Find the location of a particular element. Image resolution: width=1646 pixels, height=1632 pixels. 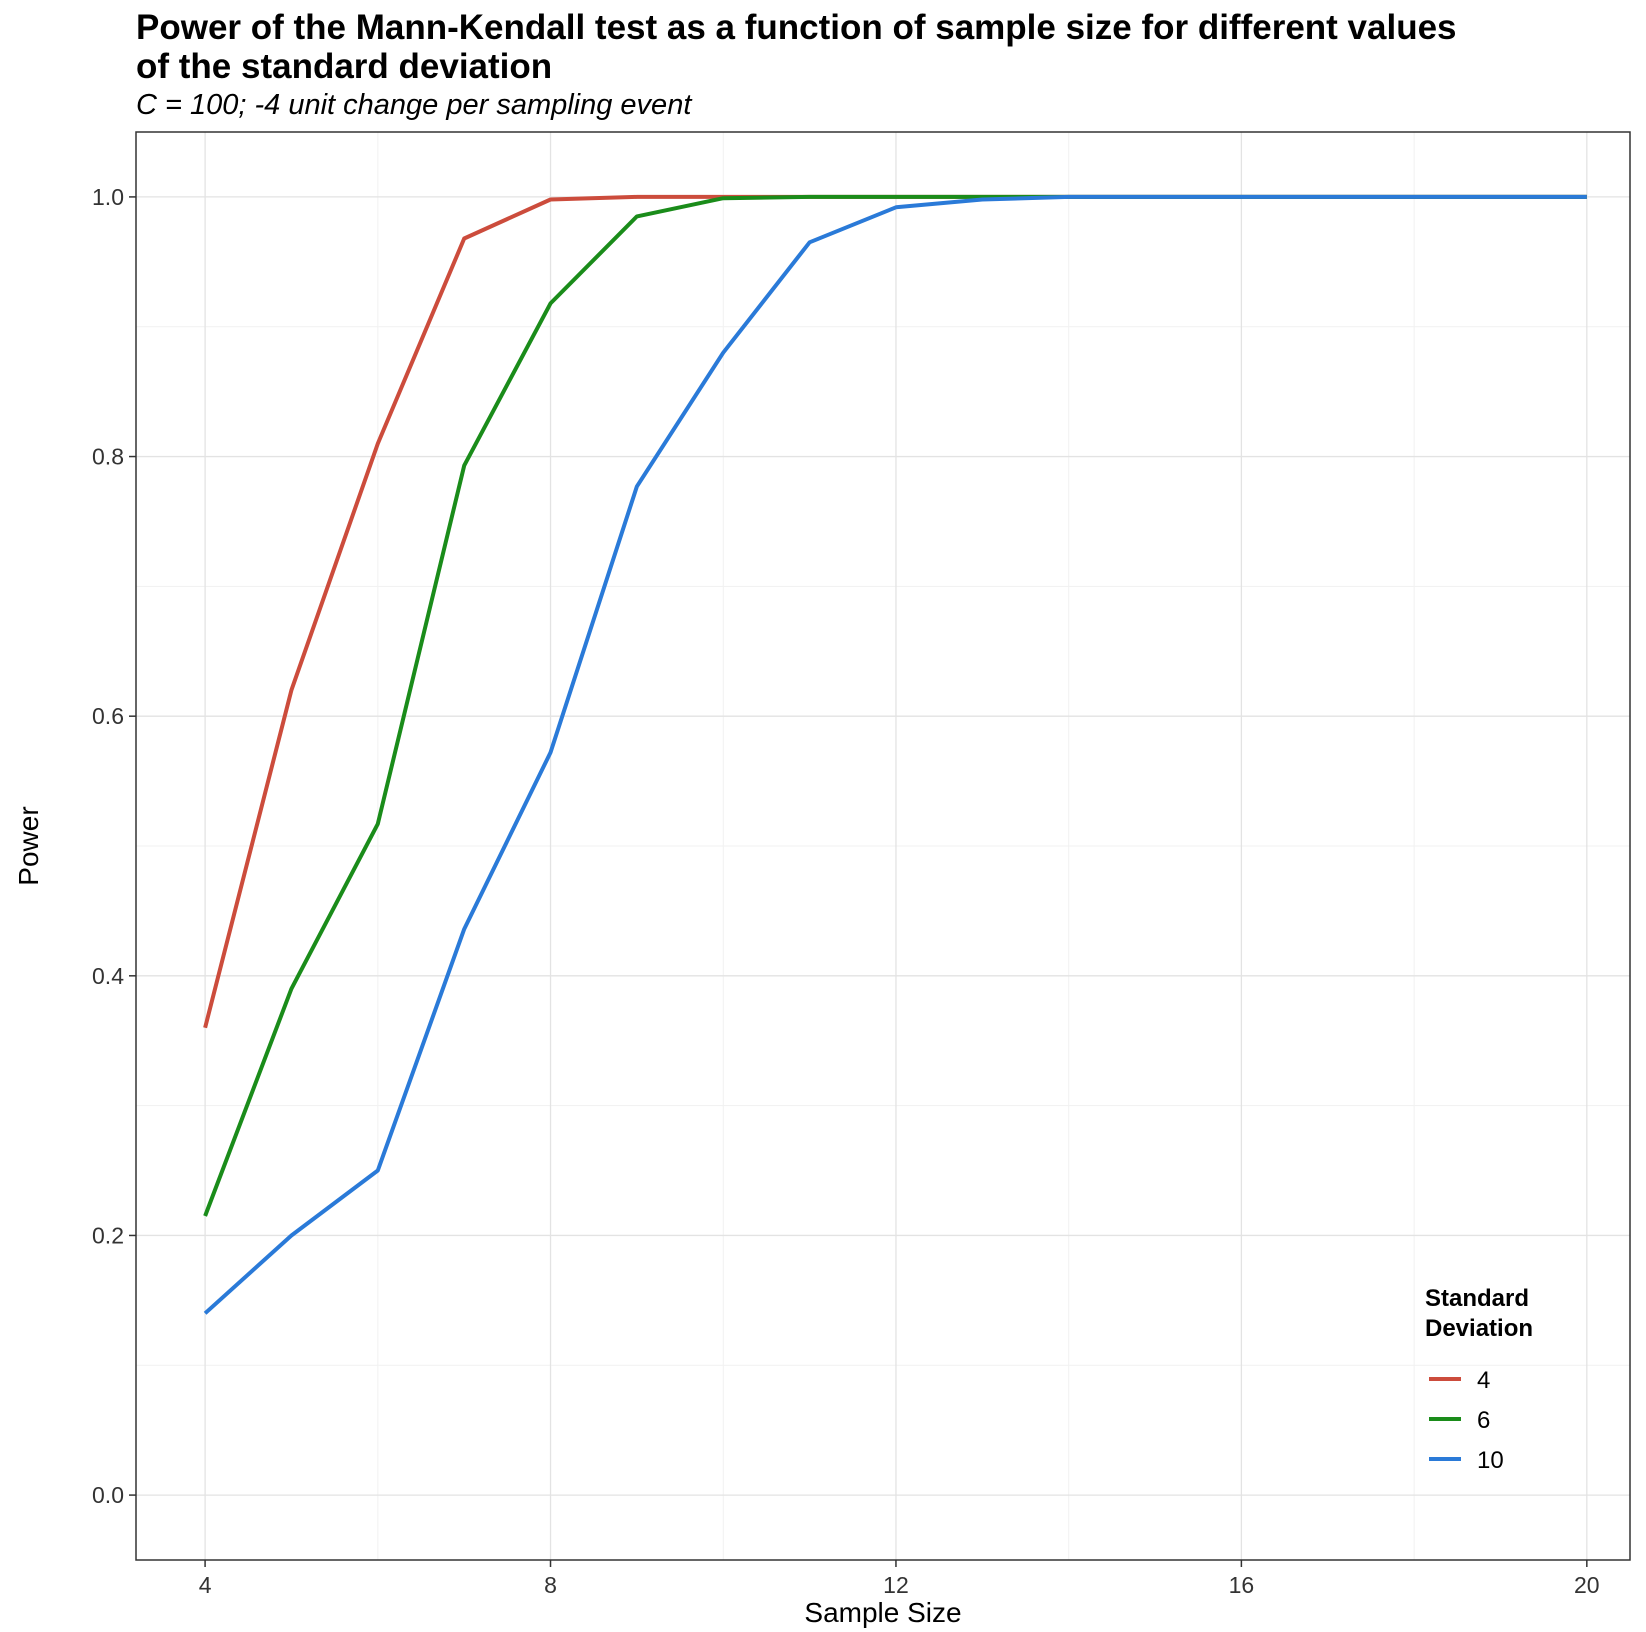

legend-label-sd-4: 4 is located at coordinates (1483, 1380).